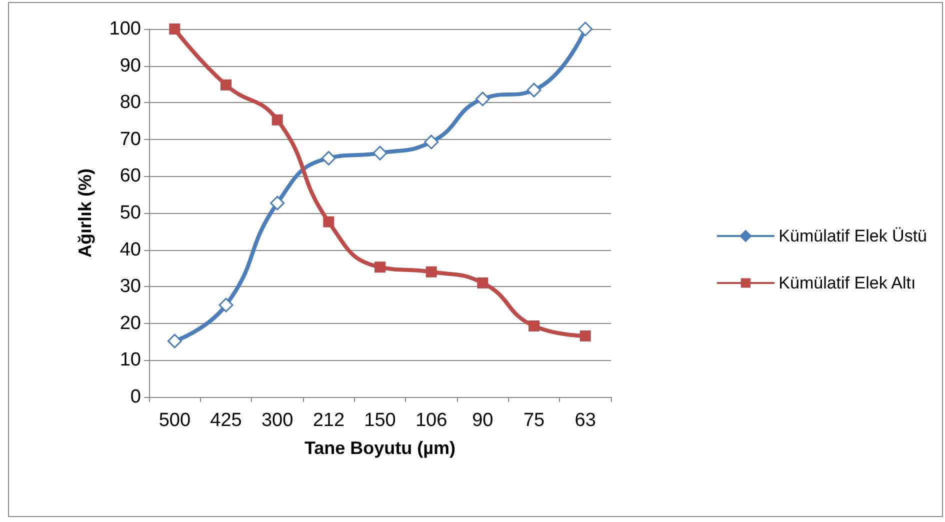 The height and width of the screenshot is (522, 945). Describe the element at coordinates (226, 420) in the screenshot. I see `x-tick-label: 425` at that location.